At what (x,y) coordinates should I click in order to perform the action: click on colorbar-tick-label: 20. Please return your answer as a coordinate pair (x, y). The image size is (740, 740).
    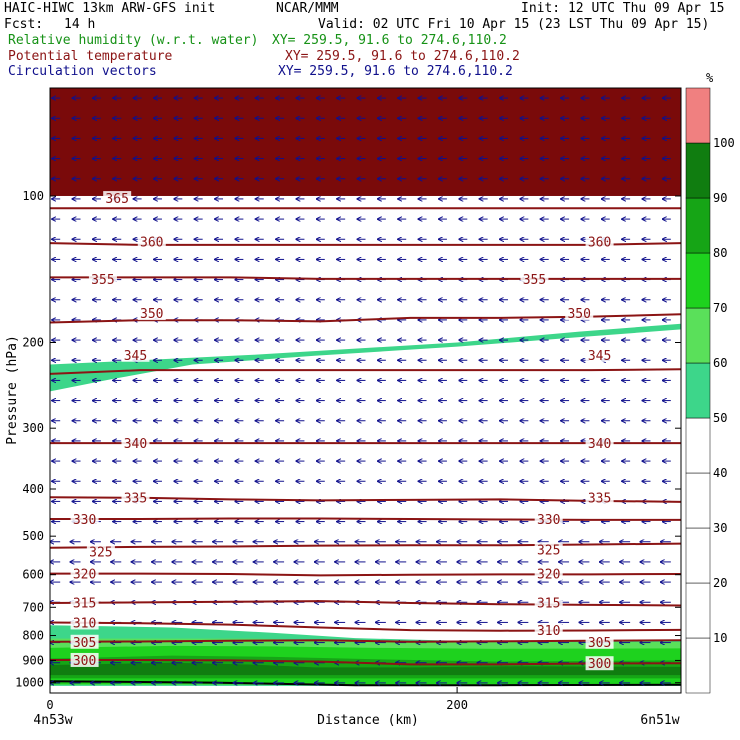
    Looking at the image, I should click on (720, 583).